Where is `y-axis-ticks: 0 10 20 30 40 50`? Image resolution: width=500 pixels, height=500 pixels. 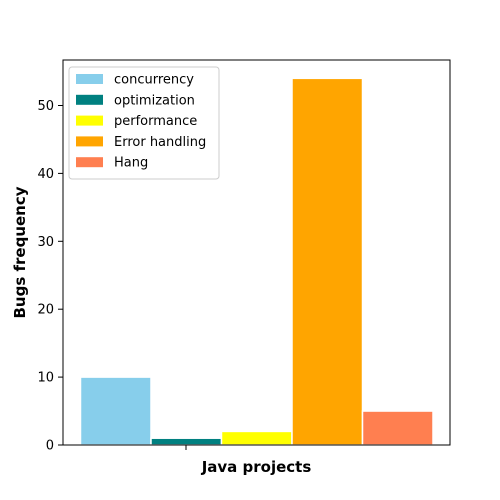 y-axis-ticks: 0 10 20 30 40 50 is located at coordinates (50, 276).